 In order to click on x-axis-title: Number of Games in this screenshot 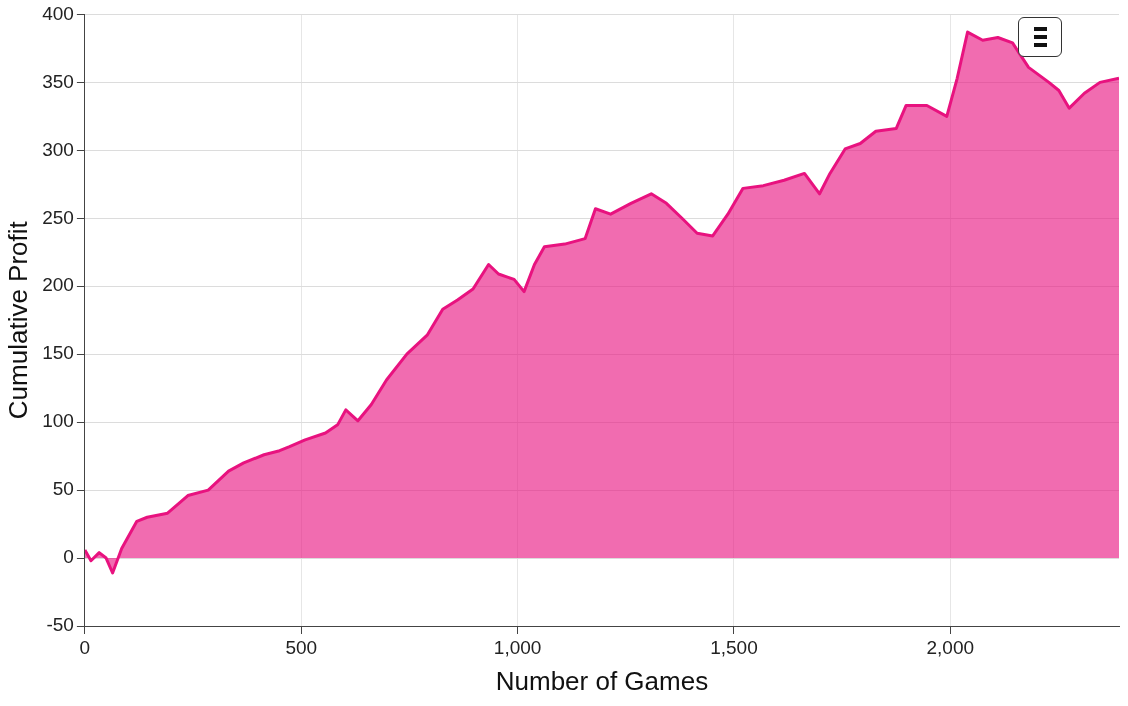, I will do `click(602, 680)`.